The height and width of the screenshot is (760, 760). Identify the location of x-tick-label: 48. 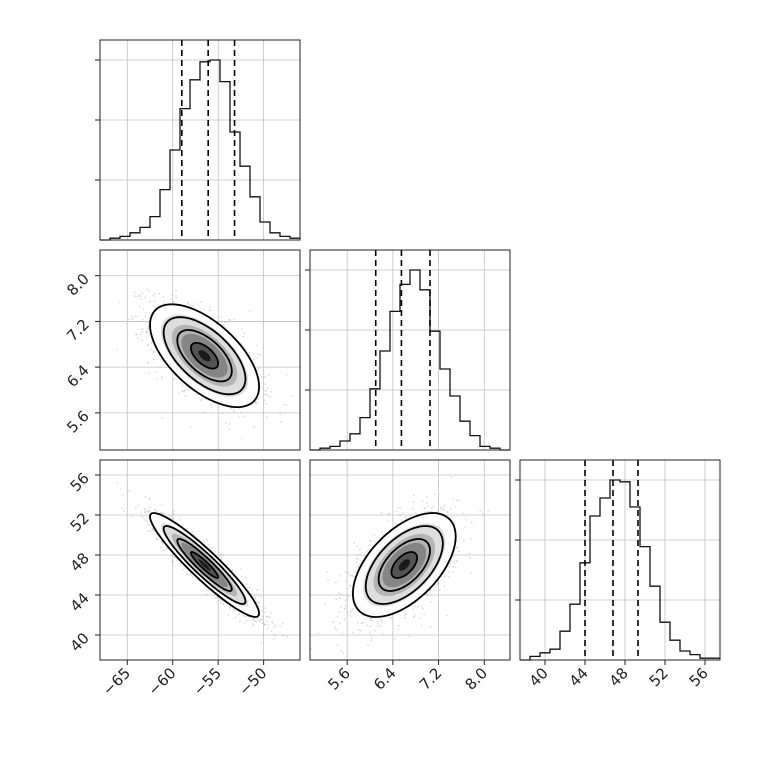
(619, 677).